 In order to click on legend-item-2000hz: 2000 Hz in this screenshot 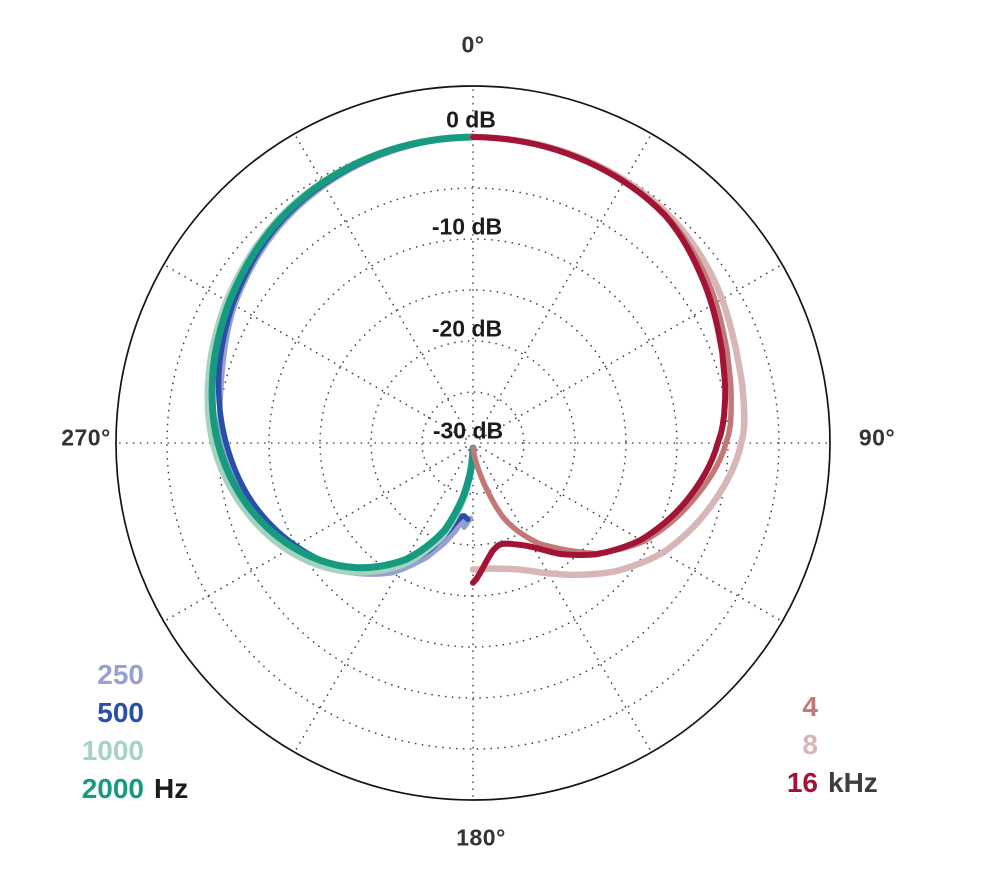, I will do `click(125, 789)`.